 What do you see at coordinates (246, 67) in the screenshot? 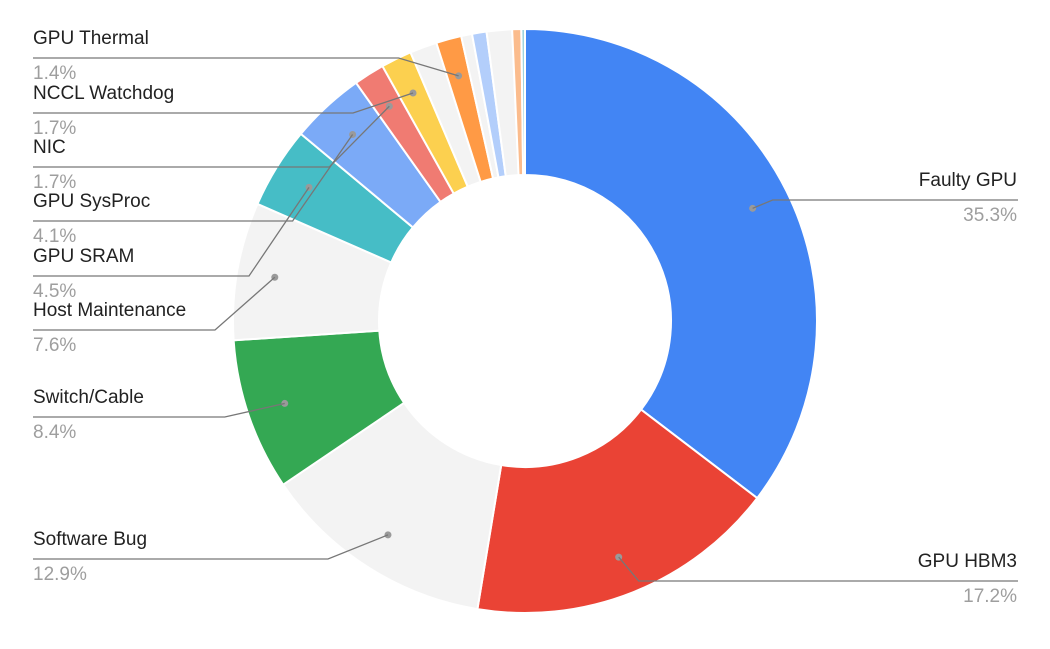
I see `leader-line-gpu-thermal` at bounding box center [246, 67].